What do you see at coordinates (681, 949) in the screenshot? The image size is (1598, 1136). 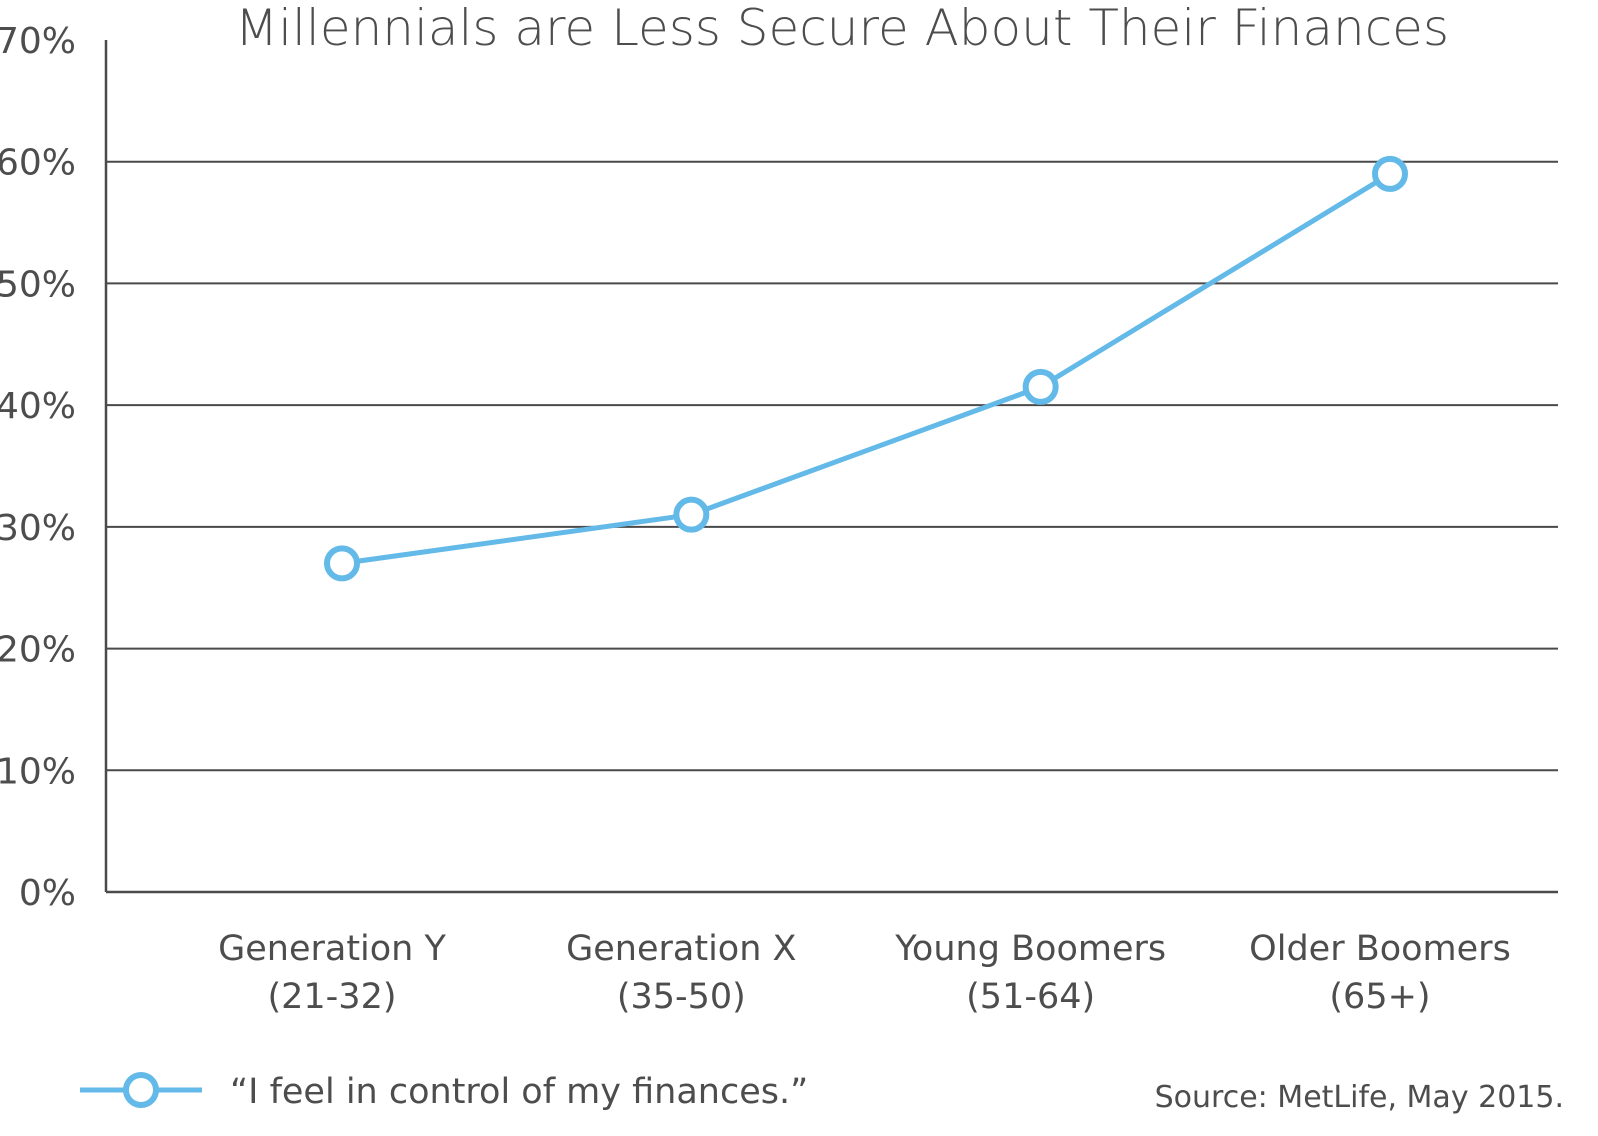 I see `x-tick-label: Generation X` at bounding box center [681, 949].